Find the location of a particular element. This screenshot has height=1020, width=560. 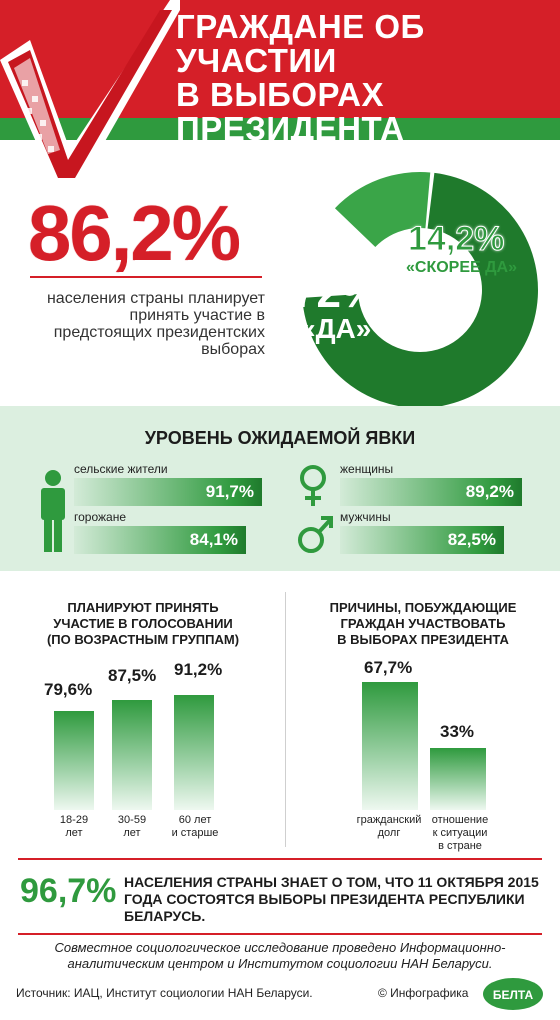

age-label-0: 18-29 лет is located at coordinates (74, 827).